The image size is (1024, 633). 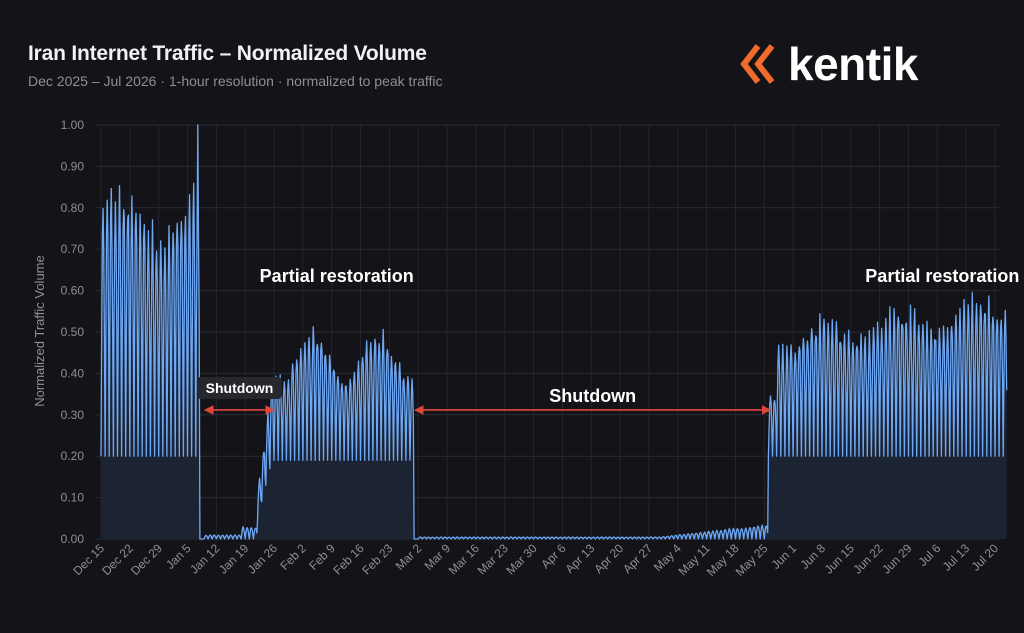 I want to click on x-tick-label: Apr 27, so click(x=637, y=558).